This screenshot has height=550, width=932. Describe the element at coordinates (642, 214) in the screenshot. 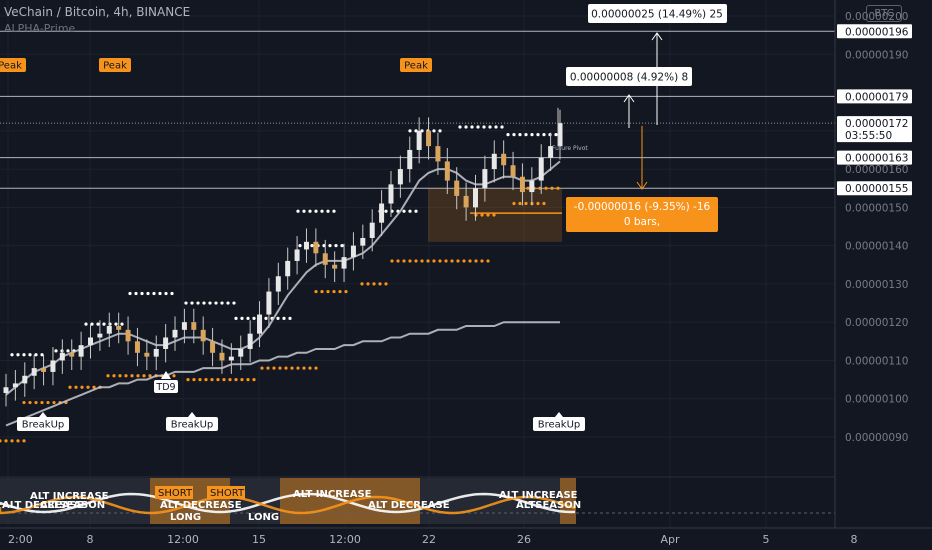

I see `measure-label-box` at that location.